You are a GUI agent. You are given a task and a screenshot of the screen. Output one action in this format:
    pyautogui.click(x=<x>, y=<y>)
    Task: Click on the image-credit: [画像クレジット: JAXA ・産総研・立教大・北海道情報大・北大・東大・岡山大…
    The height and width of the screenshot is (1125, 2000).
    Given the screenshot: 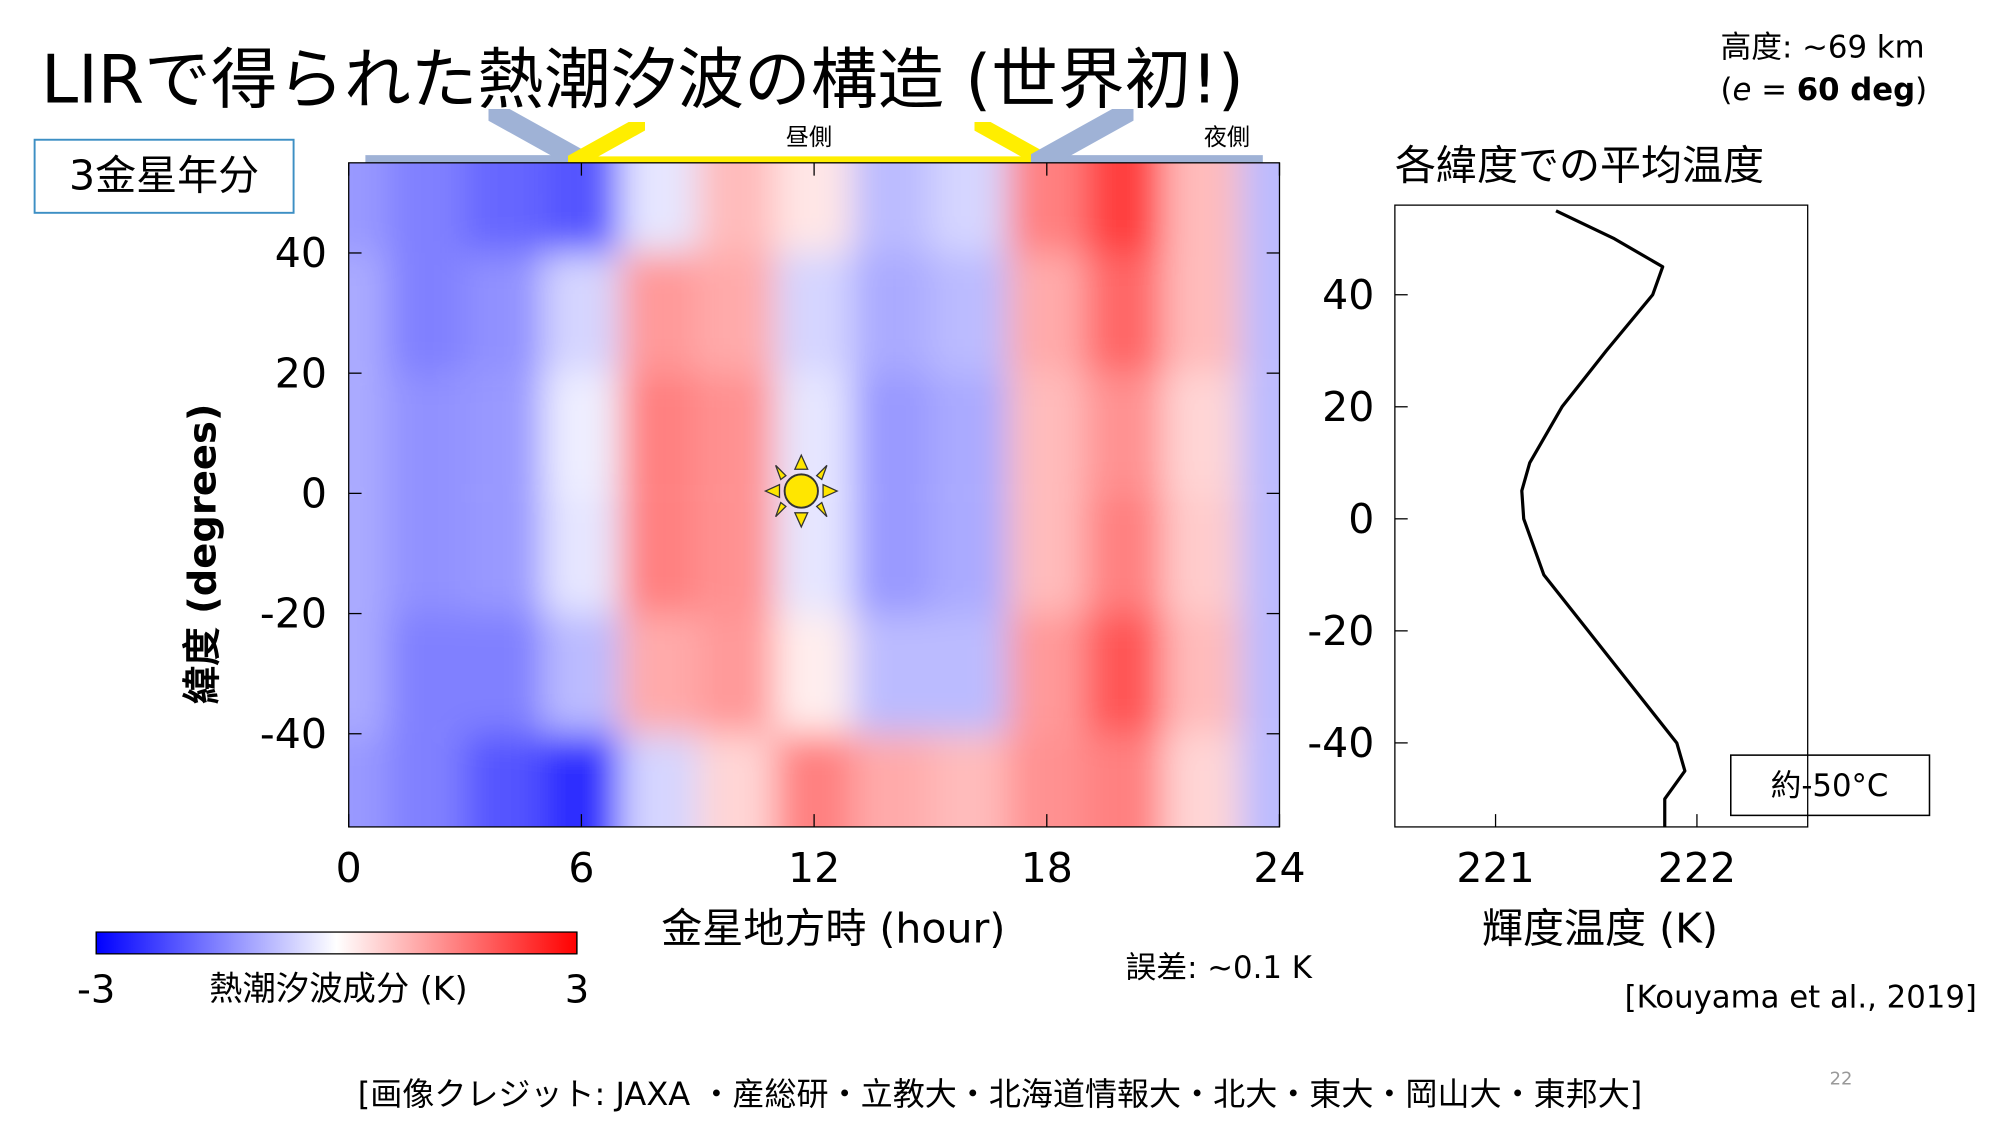 What is the action you would take?
    pyautogui.click(x=1000, y=1094)
    